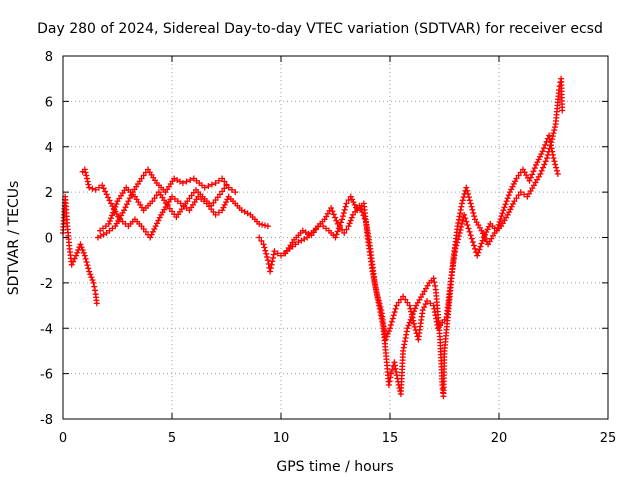 The height and width of the screenshot is (480, 640). Describe the element at coordinates (49, 193) in the screenshot. I see `y-tick-label: 2` at that location.